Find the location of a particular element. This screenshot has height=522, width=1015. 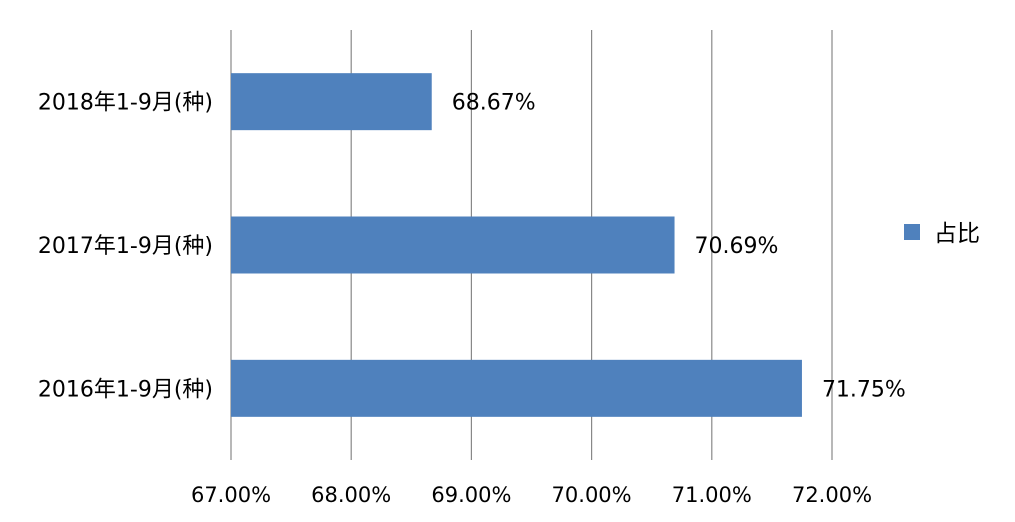

data-label-0: 68.67% is located at coordinates (494, 103).